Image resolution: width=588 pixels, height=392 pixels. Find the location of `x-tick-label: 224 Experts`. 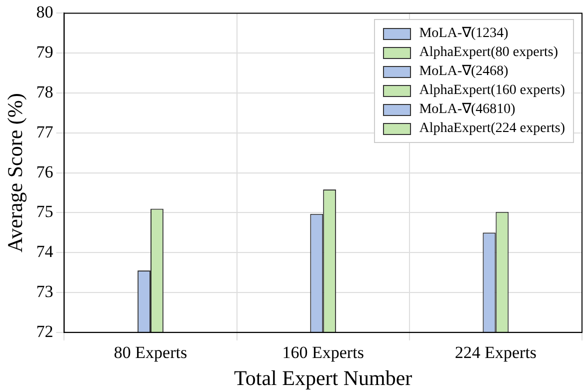

x-tick-label: 224 Experts is located at coordinates (495, 352).